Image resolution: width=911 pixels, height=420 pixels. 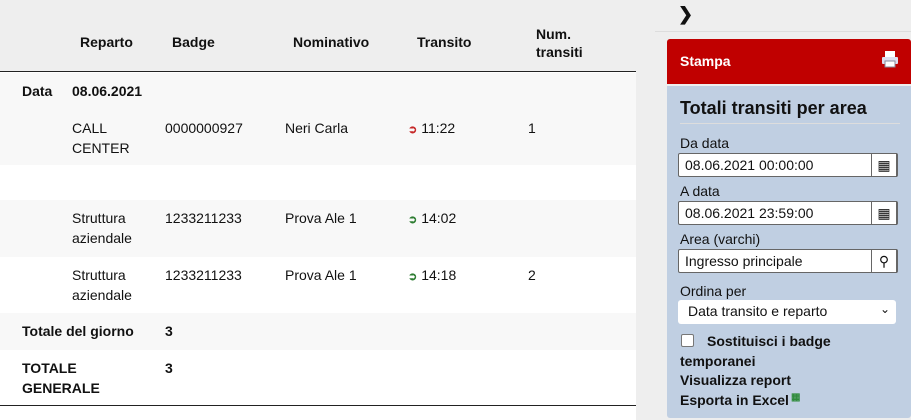 I want to click on stampa-label: Stampa, so click(x=705, y=61).